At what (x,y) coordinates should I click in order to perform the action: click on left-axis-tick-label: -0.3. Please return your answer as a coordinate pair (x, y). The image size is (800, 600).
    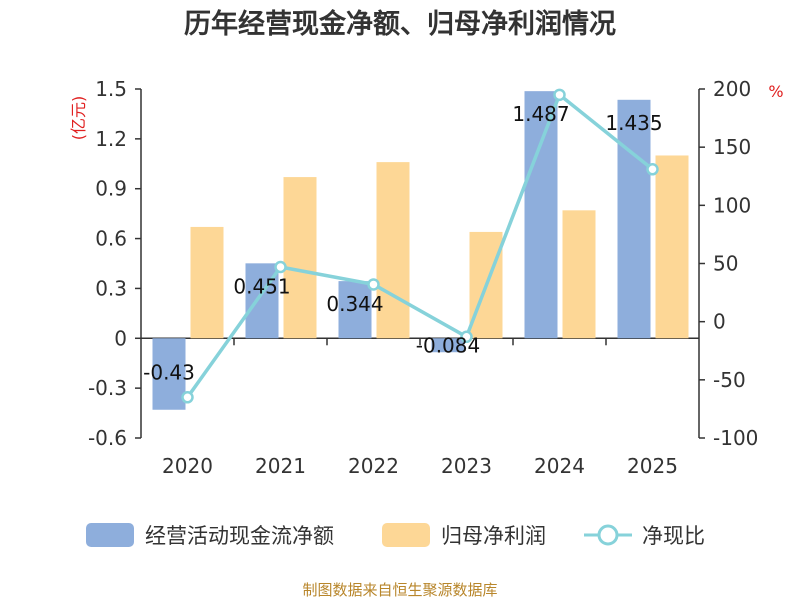
    Looking at the image, I should click on (107, 388).